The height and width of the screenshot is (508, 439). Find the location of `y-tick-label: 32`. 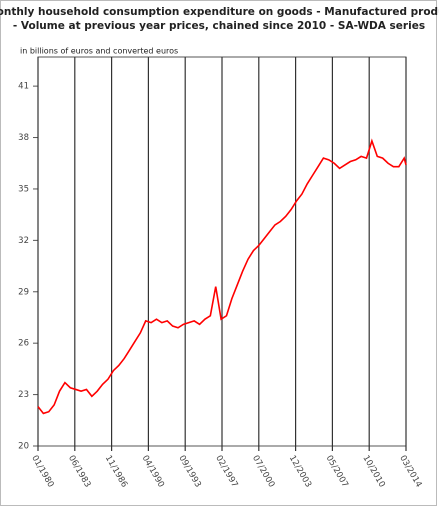

y-tick-label: 32 is located at coordinates (23, 241).